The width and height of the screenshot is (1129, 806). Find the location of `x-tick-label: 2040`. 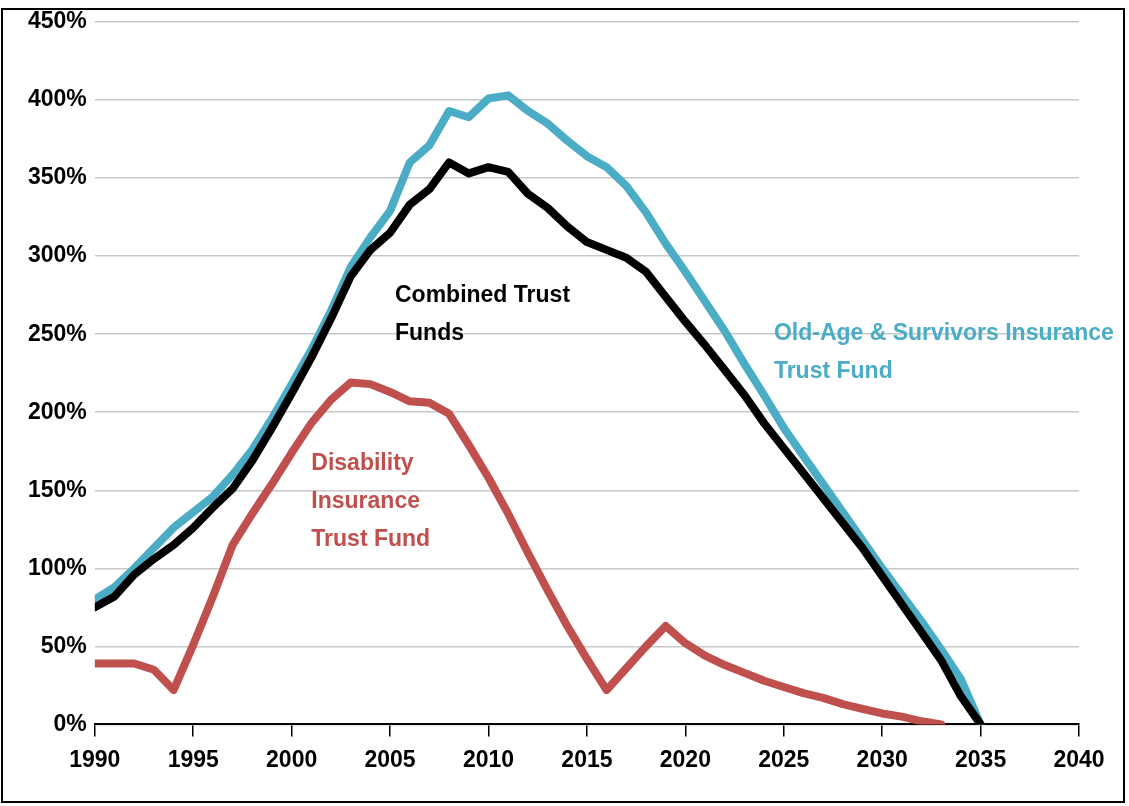

x-tick-label: 2040 is located at coordinates (1079, 758).